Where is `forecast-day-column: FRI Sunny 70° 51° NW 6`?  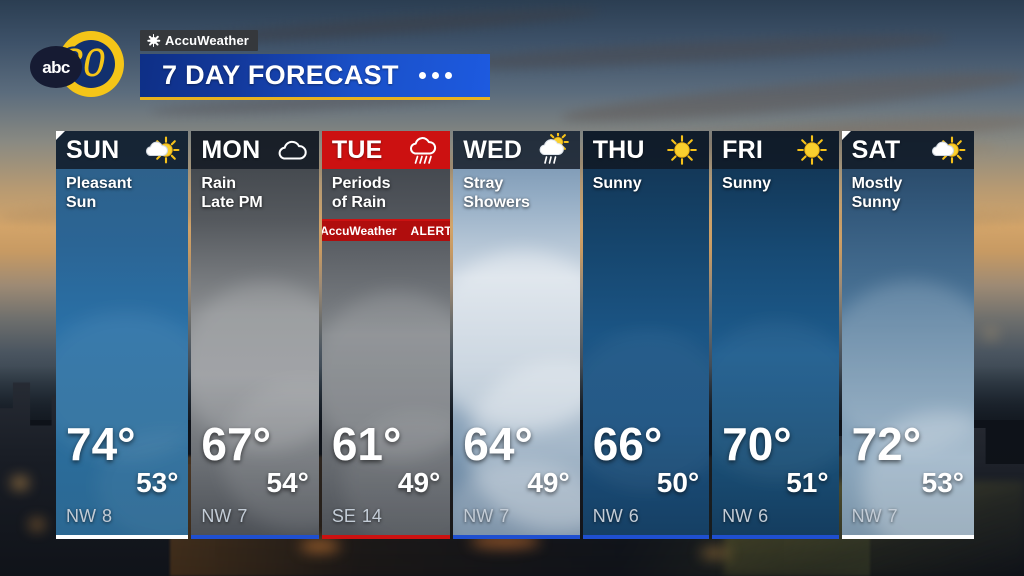 forecast-day-column: FRI Sunny 70° 51° NW 6 is located at coordinates (775, 335).